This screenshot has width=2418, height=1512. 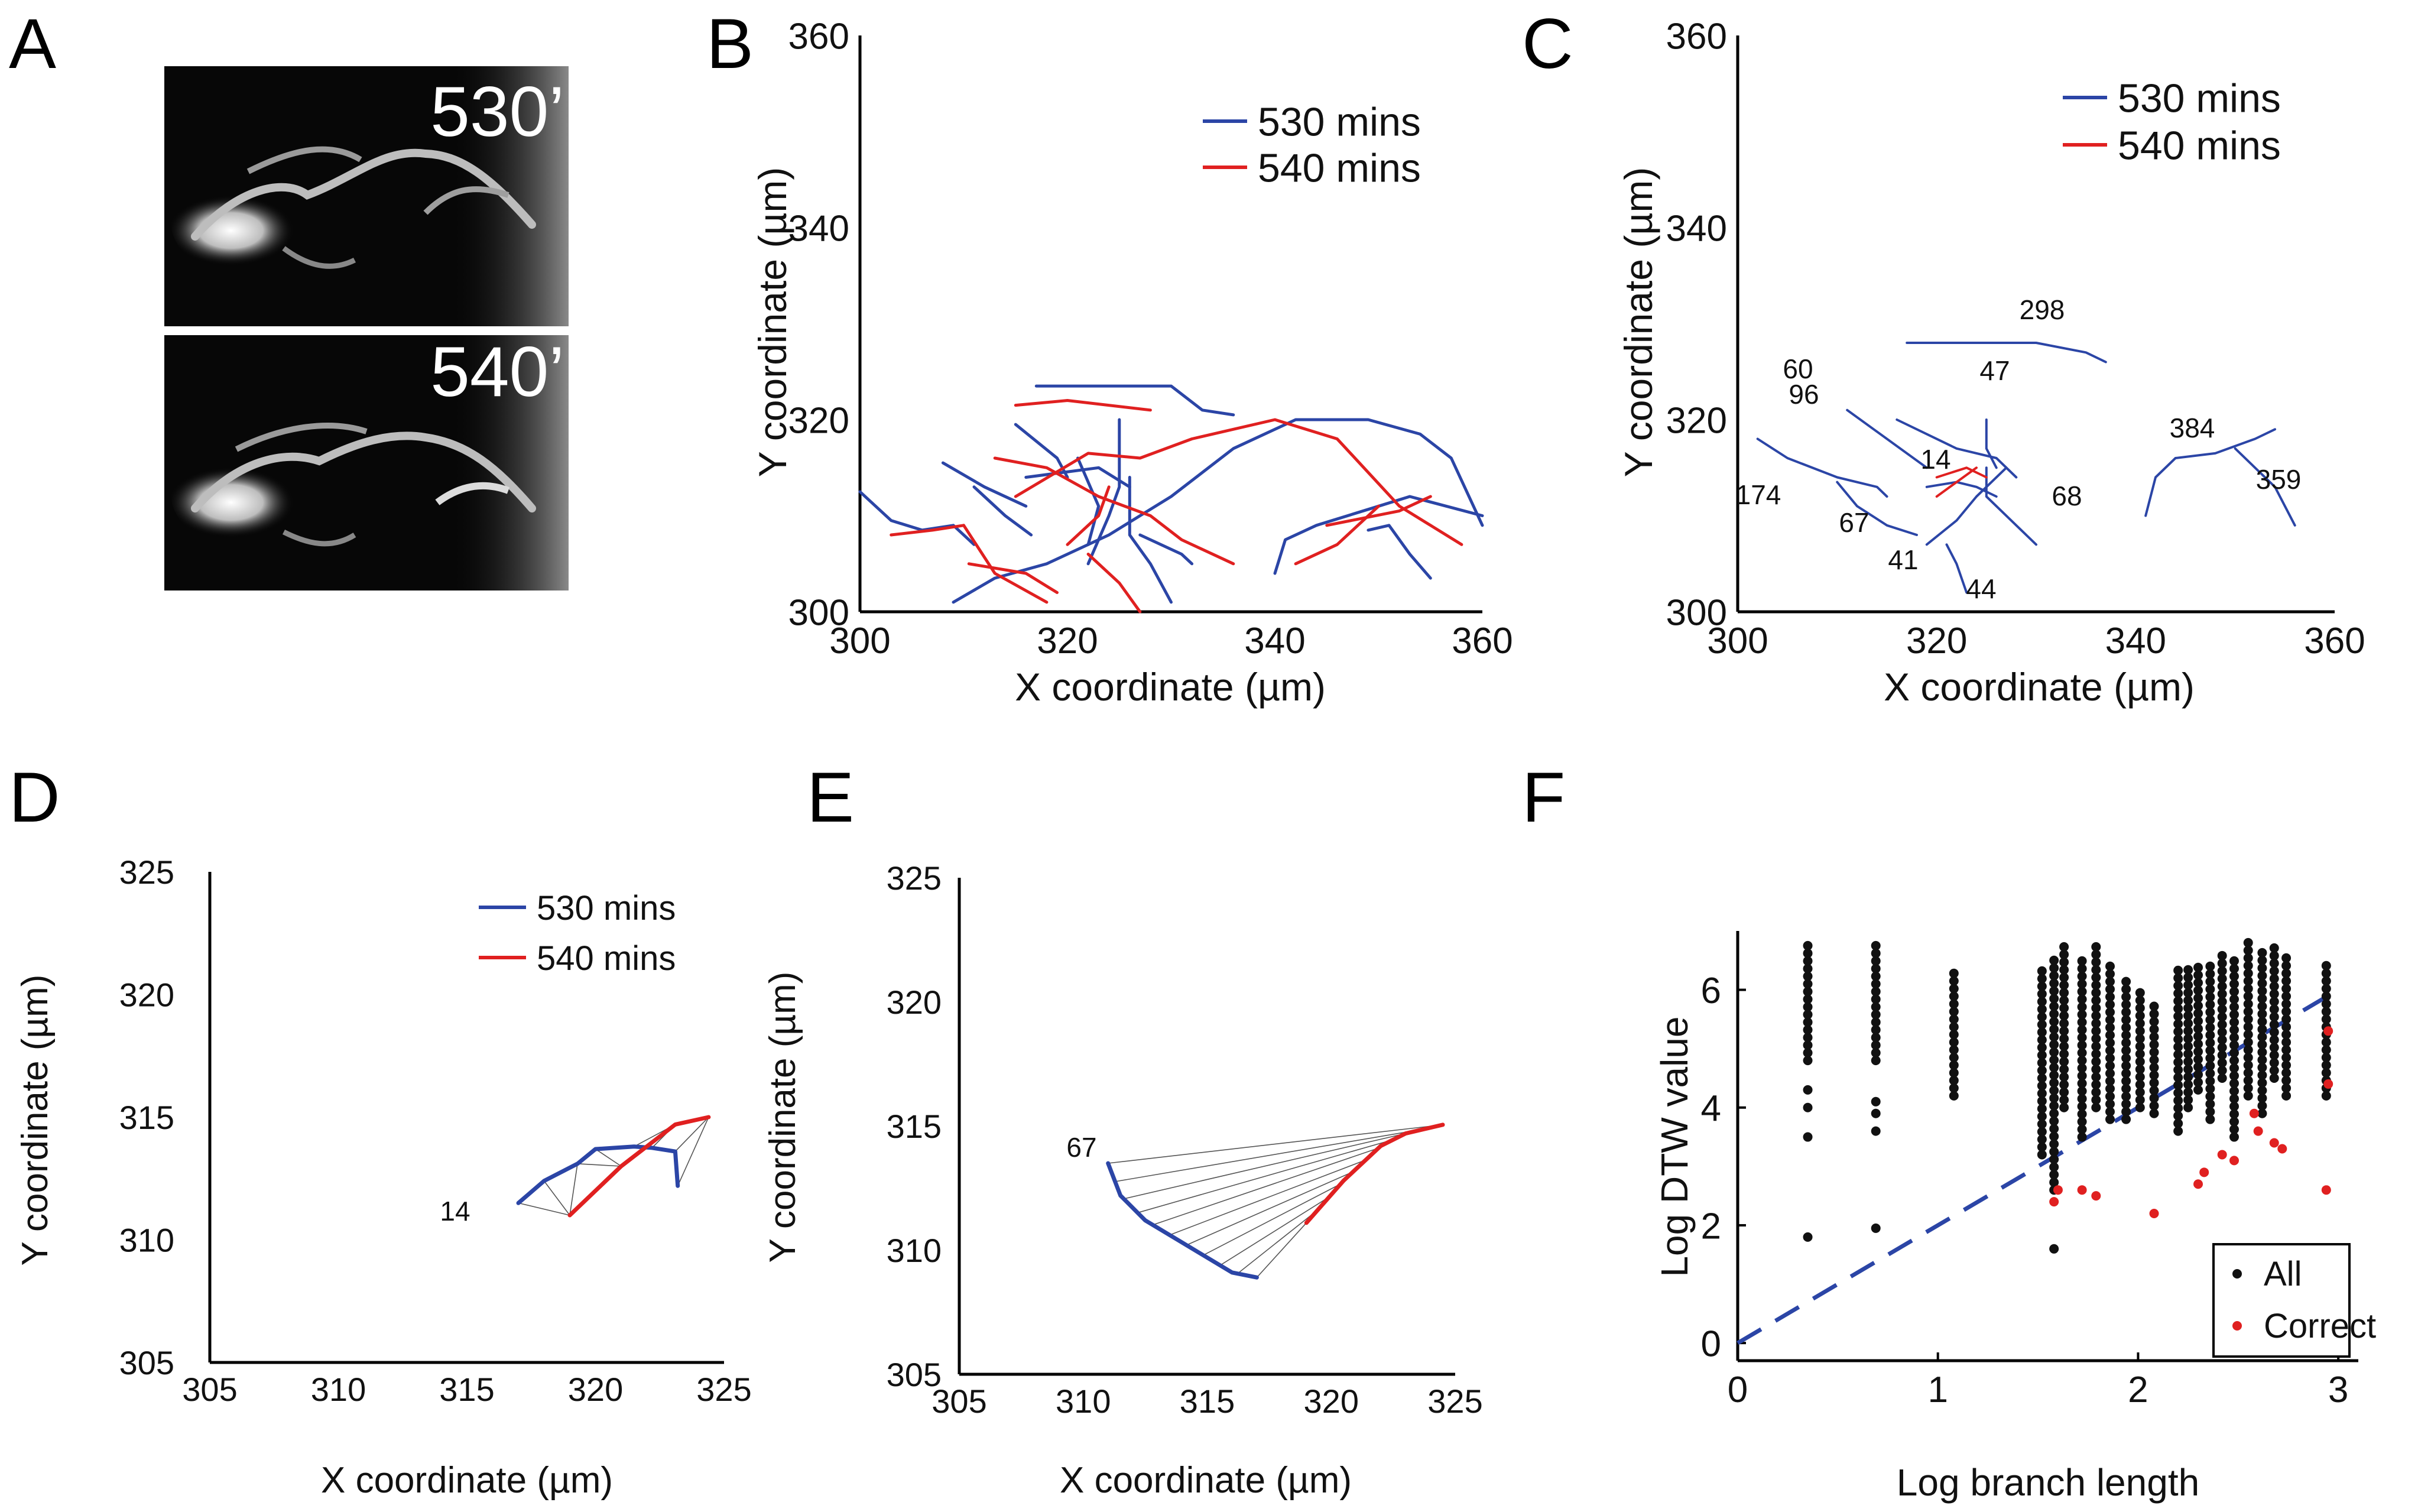 I want to click on panel-letter-b: B, so click(x=730, y=44).